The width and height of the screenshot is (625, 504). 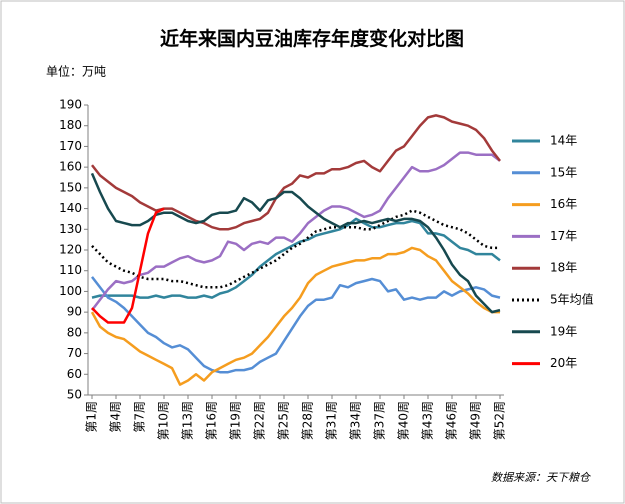 I want to click on legend-label: 16年, so click(x=563, y=204).